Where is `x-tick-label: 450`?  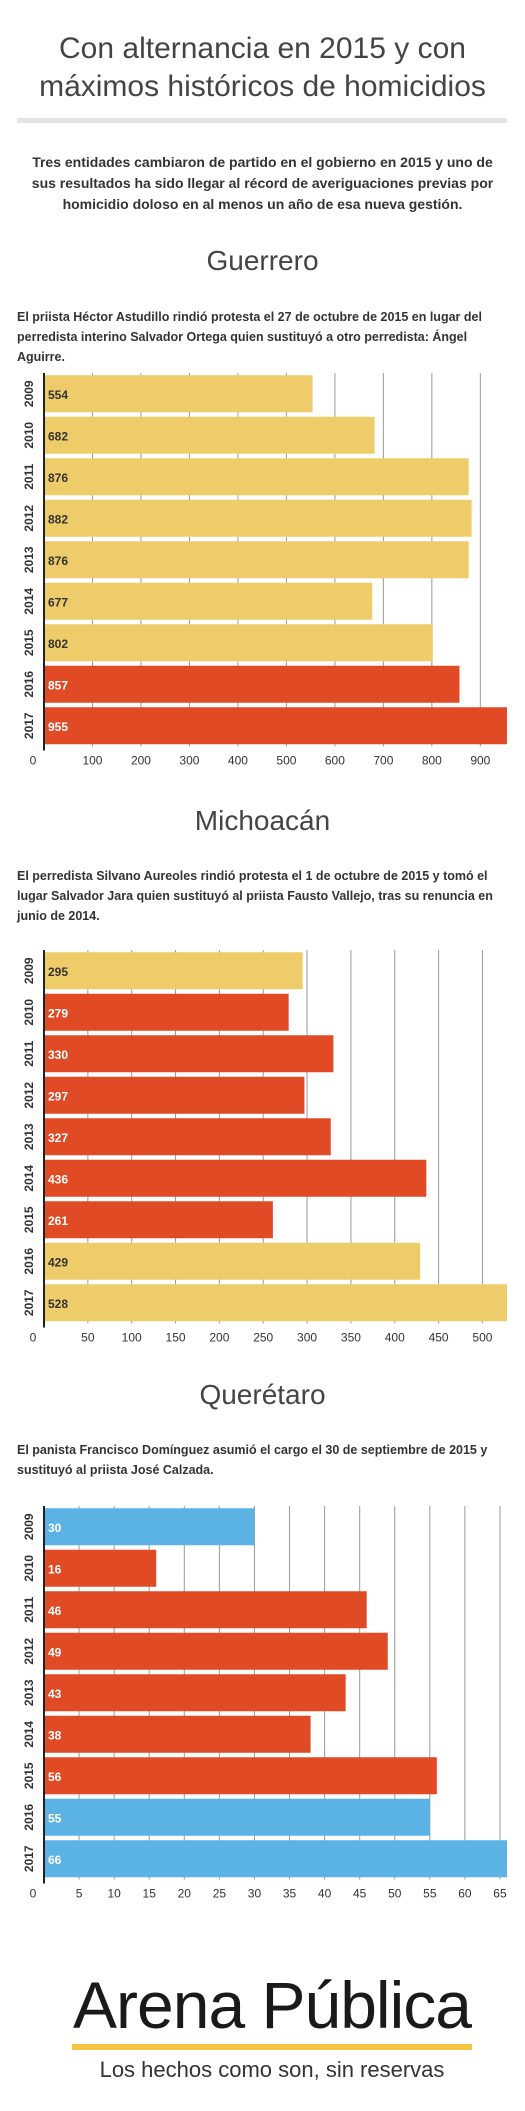
x-tick-label: 450 is located at coordinates (439, 1338).